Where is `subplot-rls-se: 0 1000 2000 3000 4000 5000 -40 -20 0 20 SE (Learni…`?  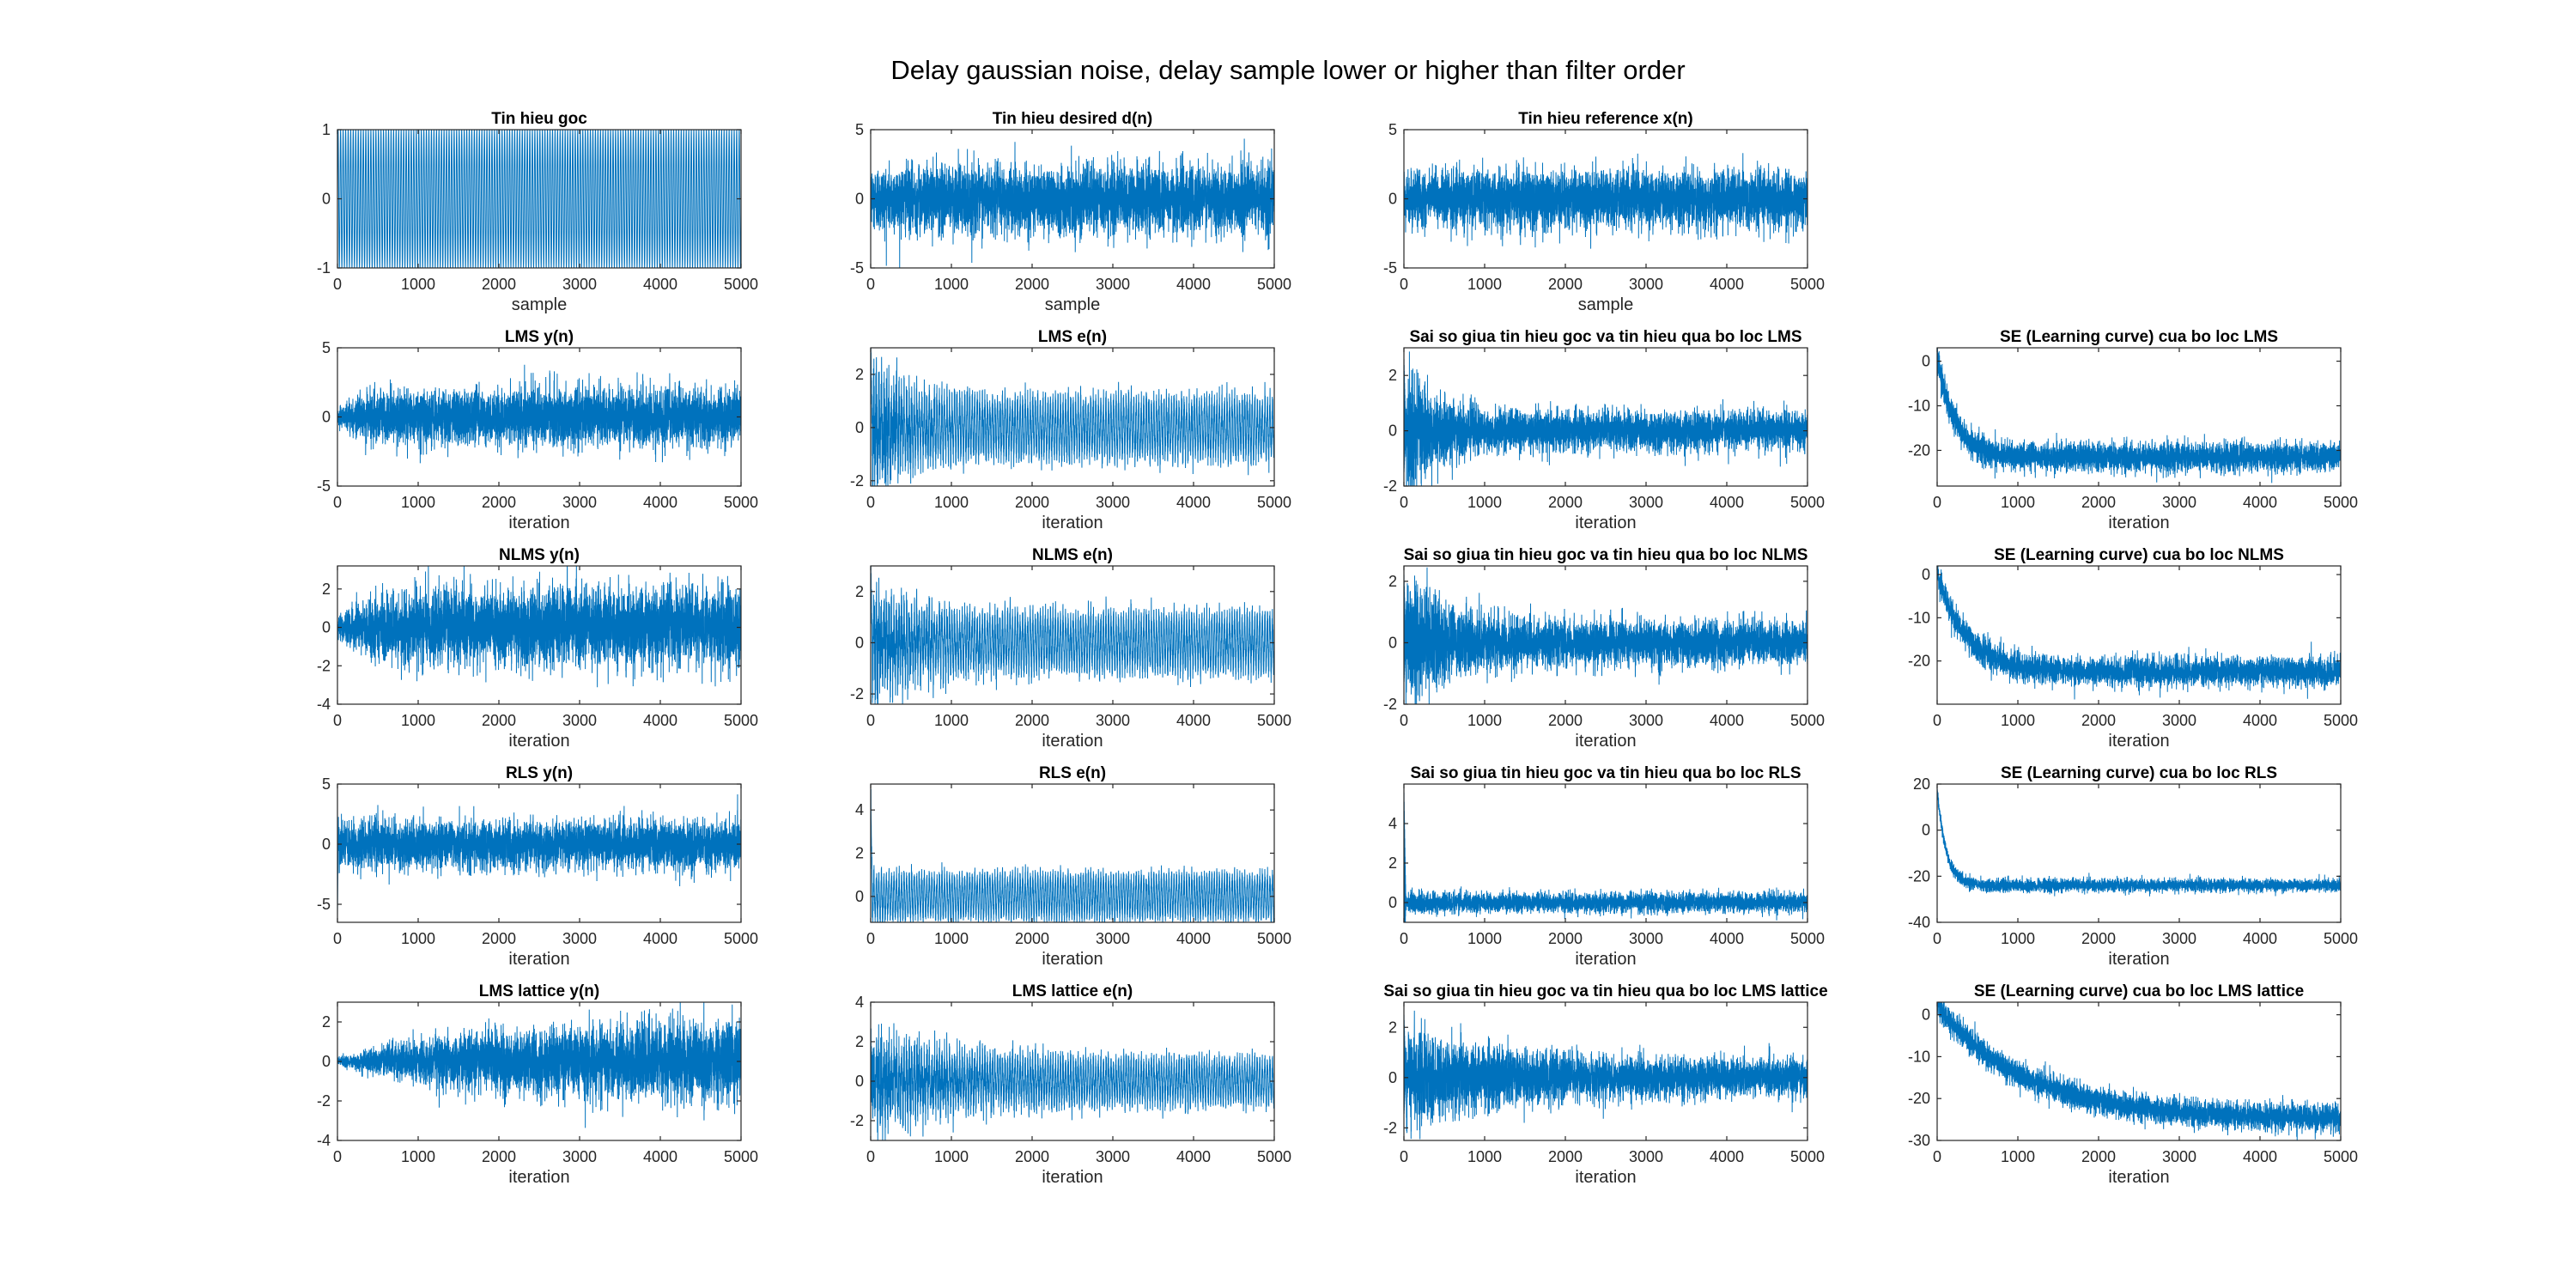
subplot-rls-se: 0 1000 2000 3000 4000 5000 -40 -20 0 20 SE (Learni… is located at coordinates (2133, 866).